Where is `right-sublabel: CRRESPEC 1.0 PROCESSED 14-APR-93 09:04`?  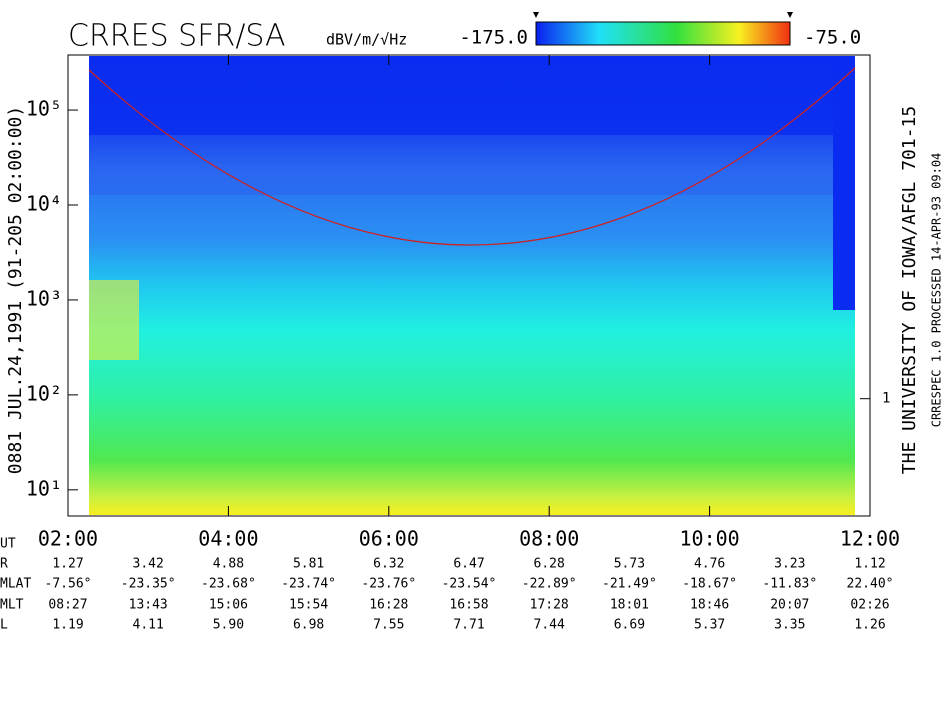
right-sublabel: CRRESPEC 1.0 PROCESSED 14-APR-93 09:04 is located at coordinates (937, 290).